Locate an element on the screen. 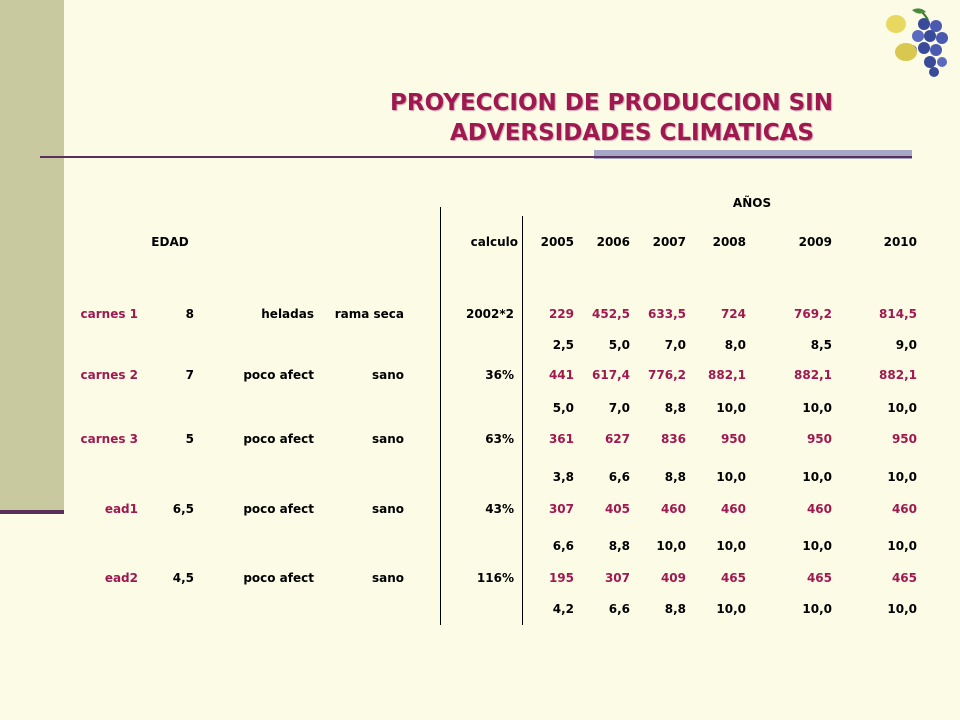 Image resolution: width=960 pixels, height=720 pixels. table-divider-right is located at coordinates (522, 420).